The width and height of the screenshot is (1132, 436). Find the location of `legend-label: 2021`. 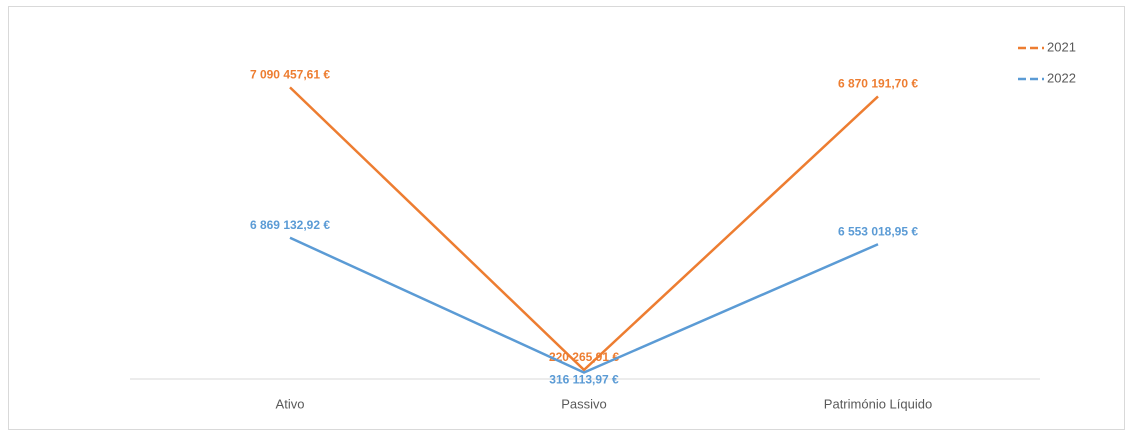

legend-label: 2021 is located at coordinates (1061, 46).